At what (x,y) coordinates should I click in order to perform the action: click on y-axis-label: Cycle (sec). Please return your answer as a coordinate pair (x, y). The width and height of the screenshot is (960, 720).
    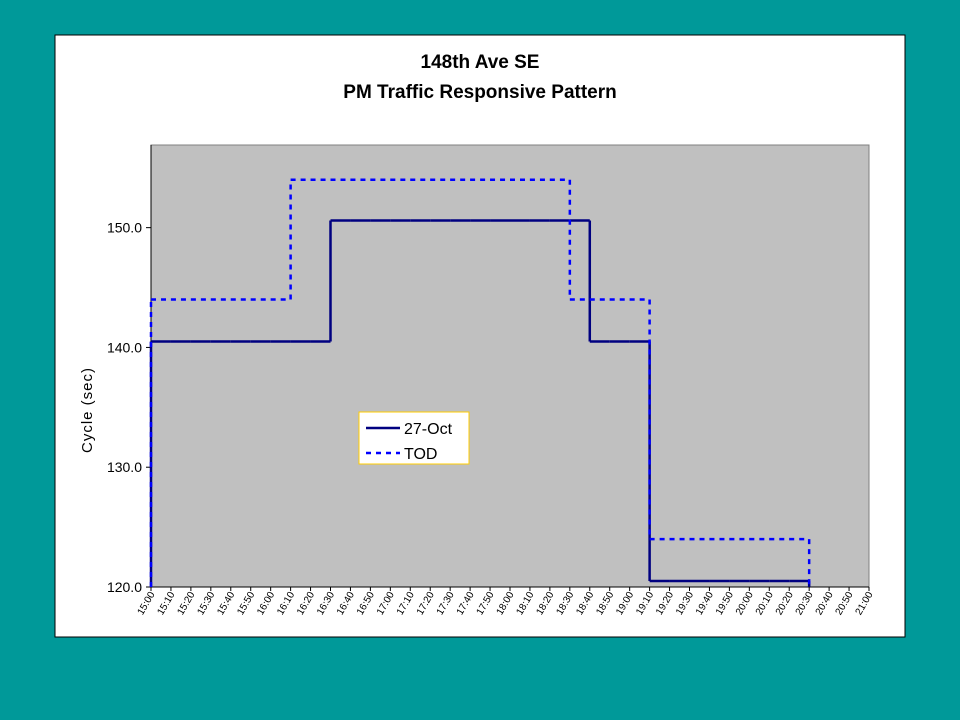
    Looking at the image, I should click on (87, 410).